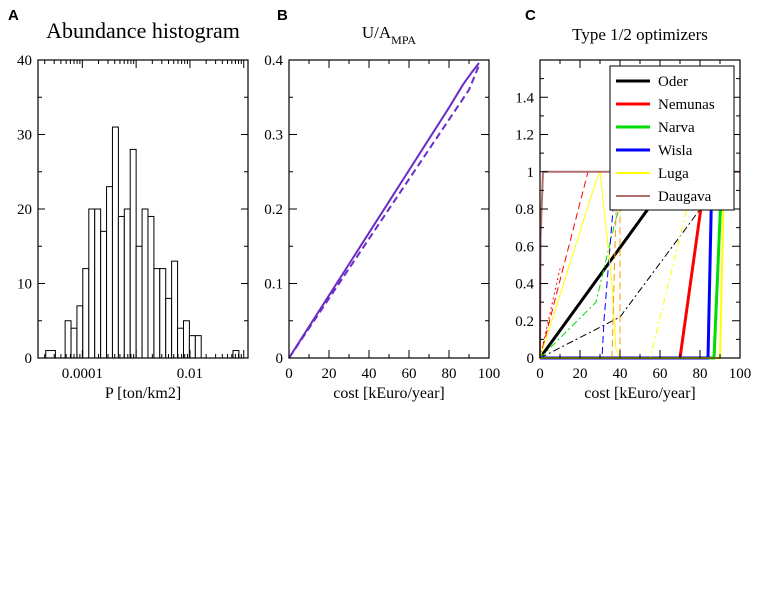  Describe the element at coordinates (24, 285) in the screenshot. I see `y-tick-label: 10` at that location.